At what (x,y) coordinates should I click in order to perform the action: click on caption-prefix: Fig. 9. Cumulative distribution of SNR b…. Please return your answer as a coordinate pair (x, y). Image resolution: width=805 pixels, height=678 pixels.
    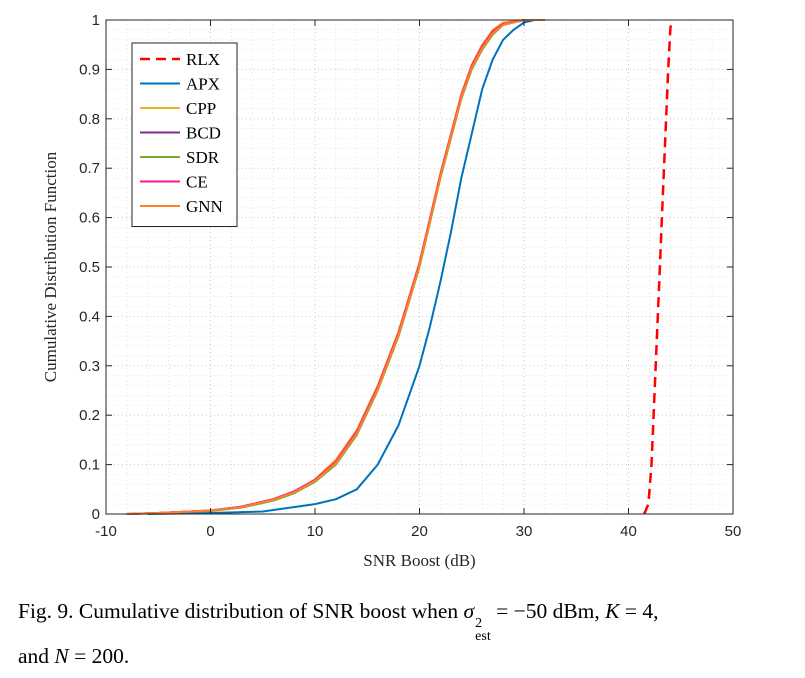
    Looking at the image, I should click on (241, 611).